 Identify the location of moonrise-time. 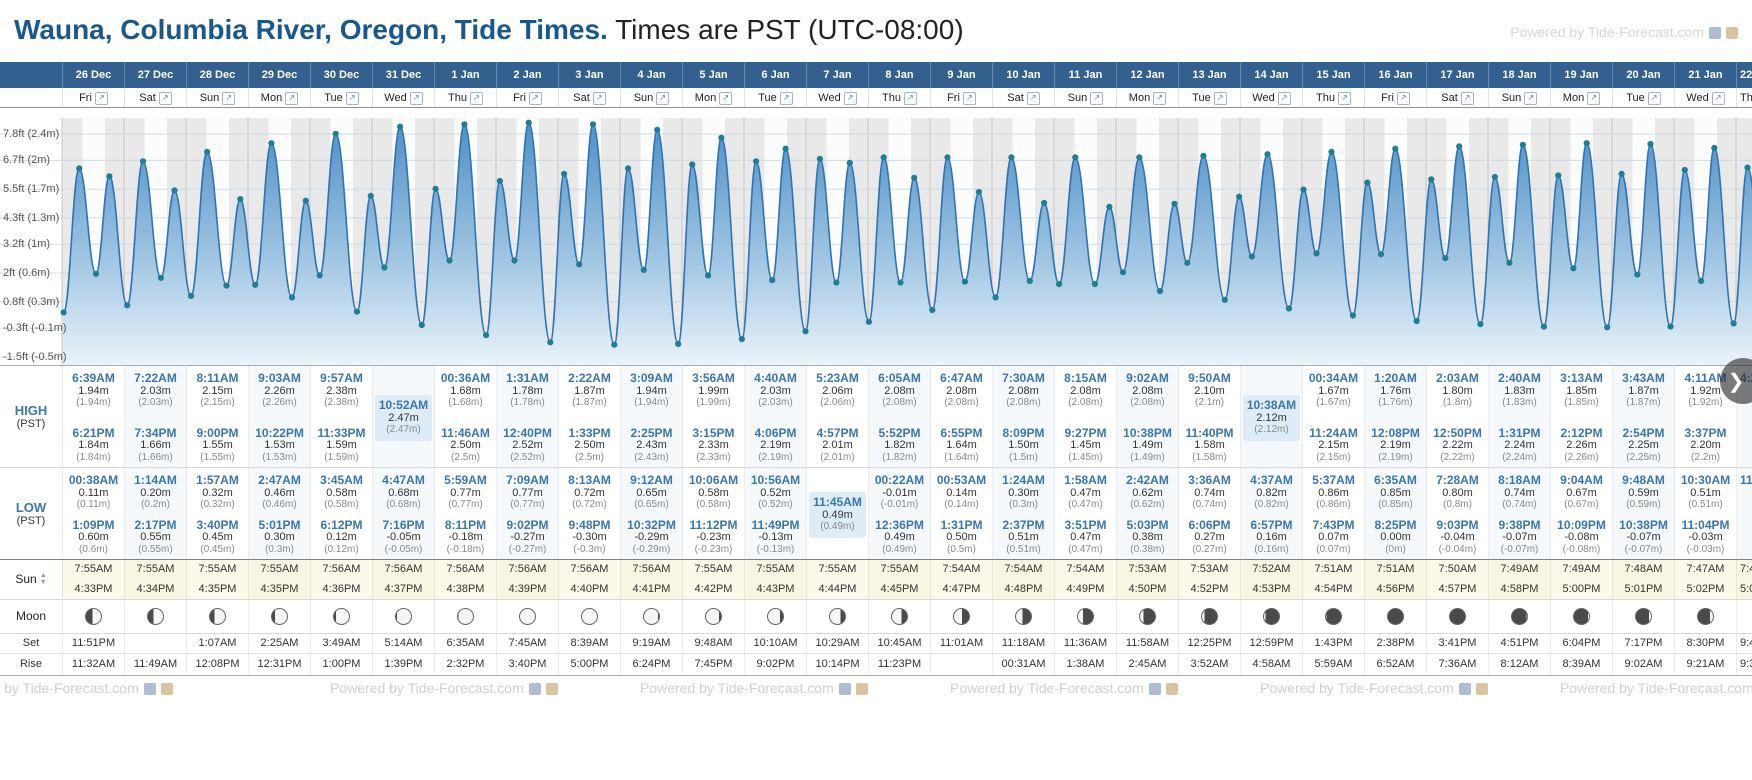
(961, 664).